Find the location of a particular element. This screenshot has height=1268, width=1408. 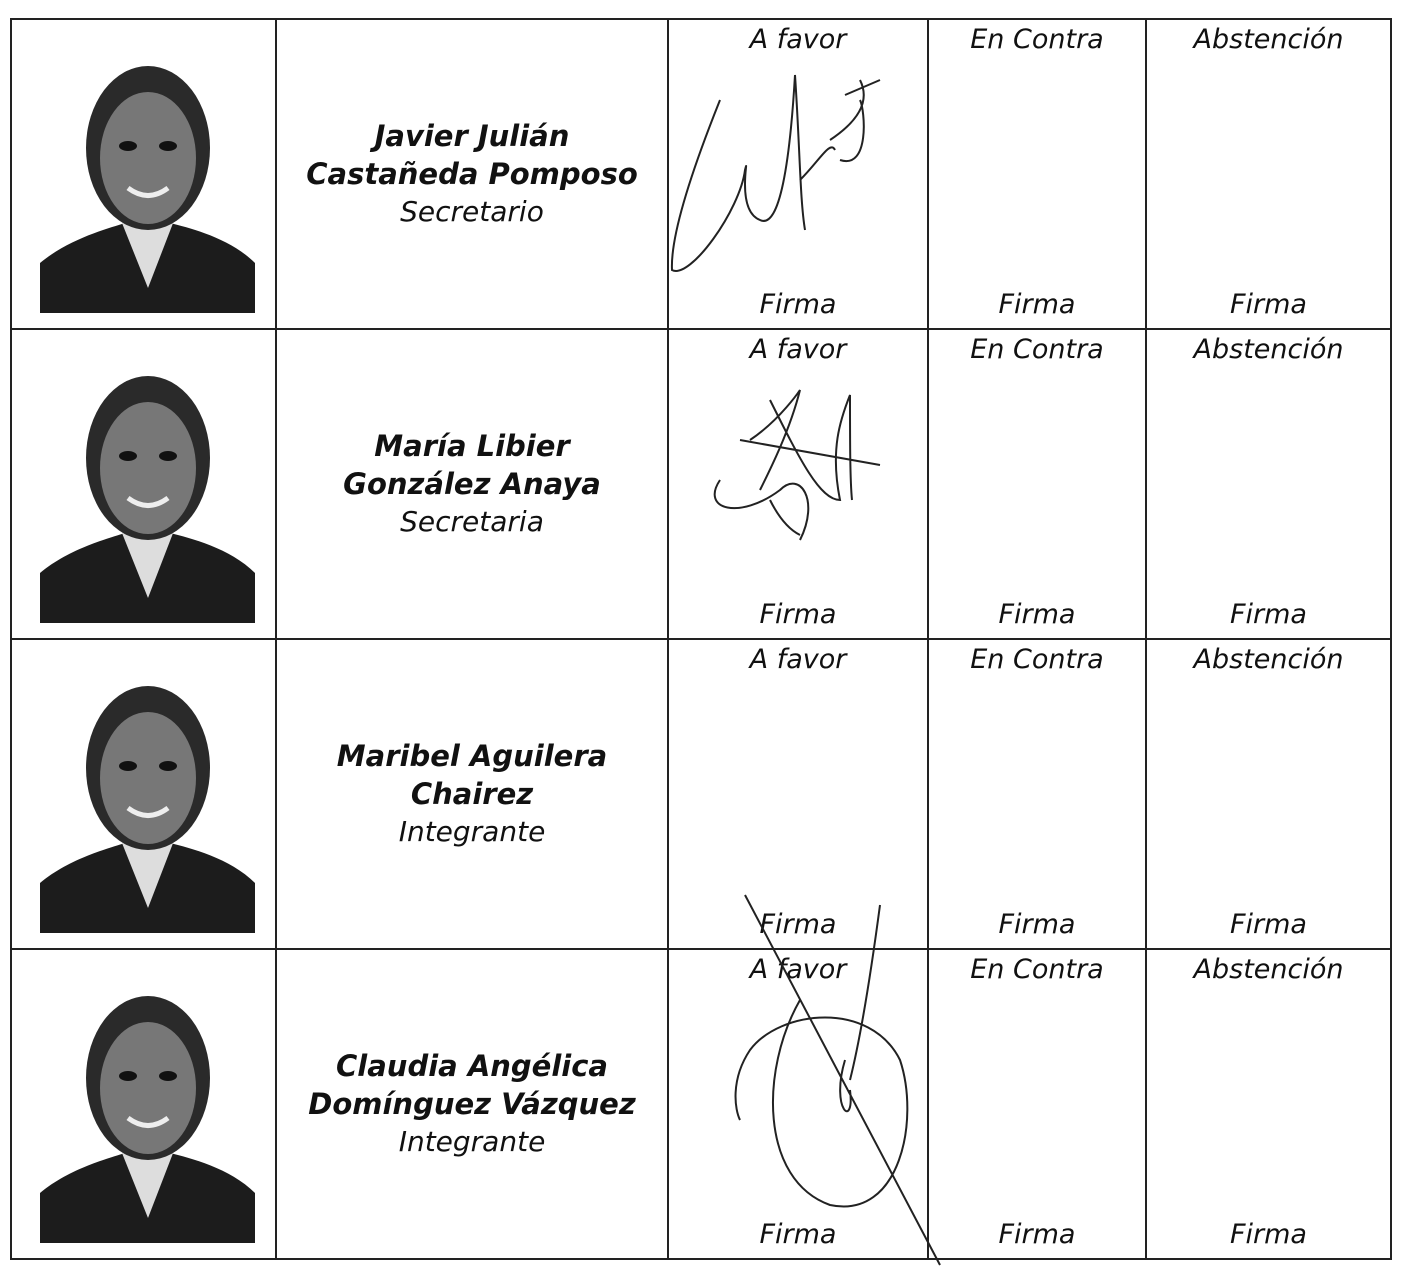

member-name: Javier Julián is located at coordinates (472, 136).